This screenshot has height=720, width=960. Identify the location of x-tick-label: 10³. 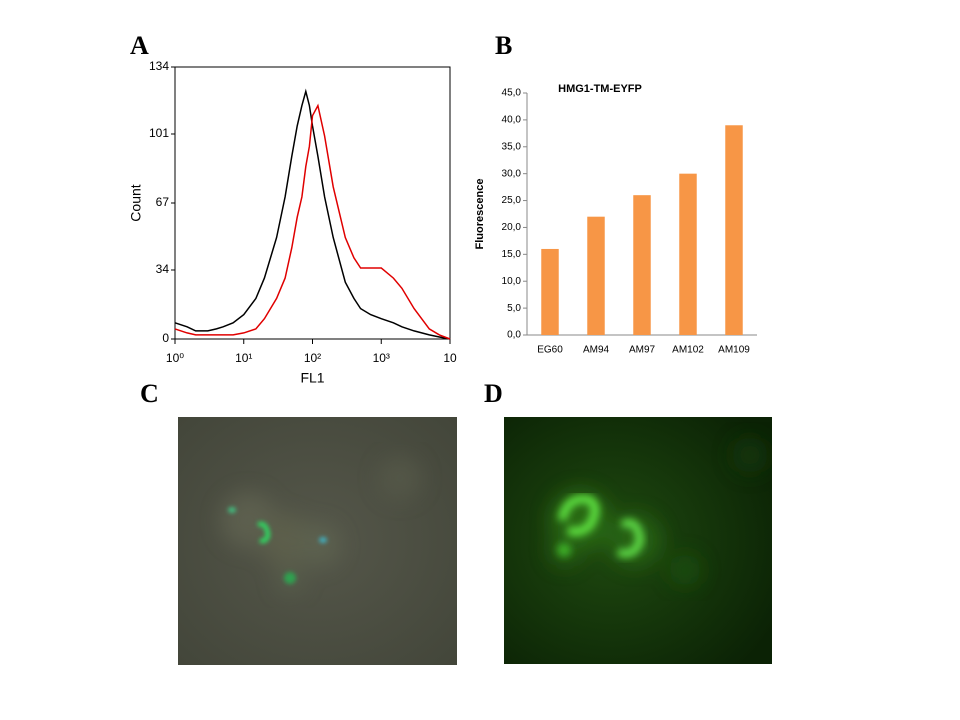
(381, 358).